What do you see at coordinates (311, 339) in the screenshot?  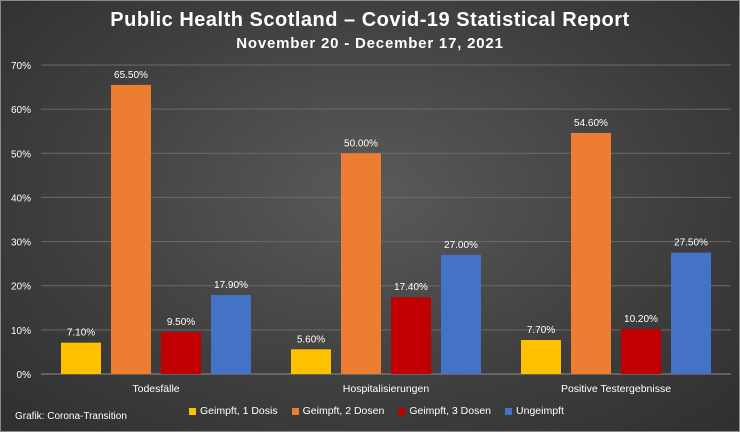 I see `data-label: 5.60%` at bounding box center [311, 339].